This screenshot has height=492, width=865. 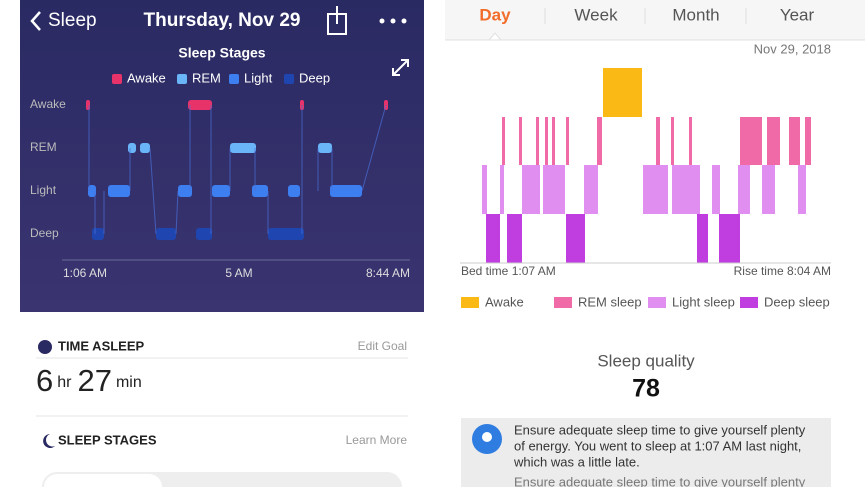 What do you see at coordinates (94, 380) in the screenshot?
I see `minutes: 27` at bounding box center [94, 380].